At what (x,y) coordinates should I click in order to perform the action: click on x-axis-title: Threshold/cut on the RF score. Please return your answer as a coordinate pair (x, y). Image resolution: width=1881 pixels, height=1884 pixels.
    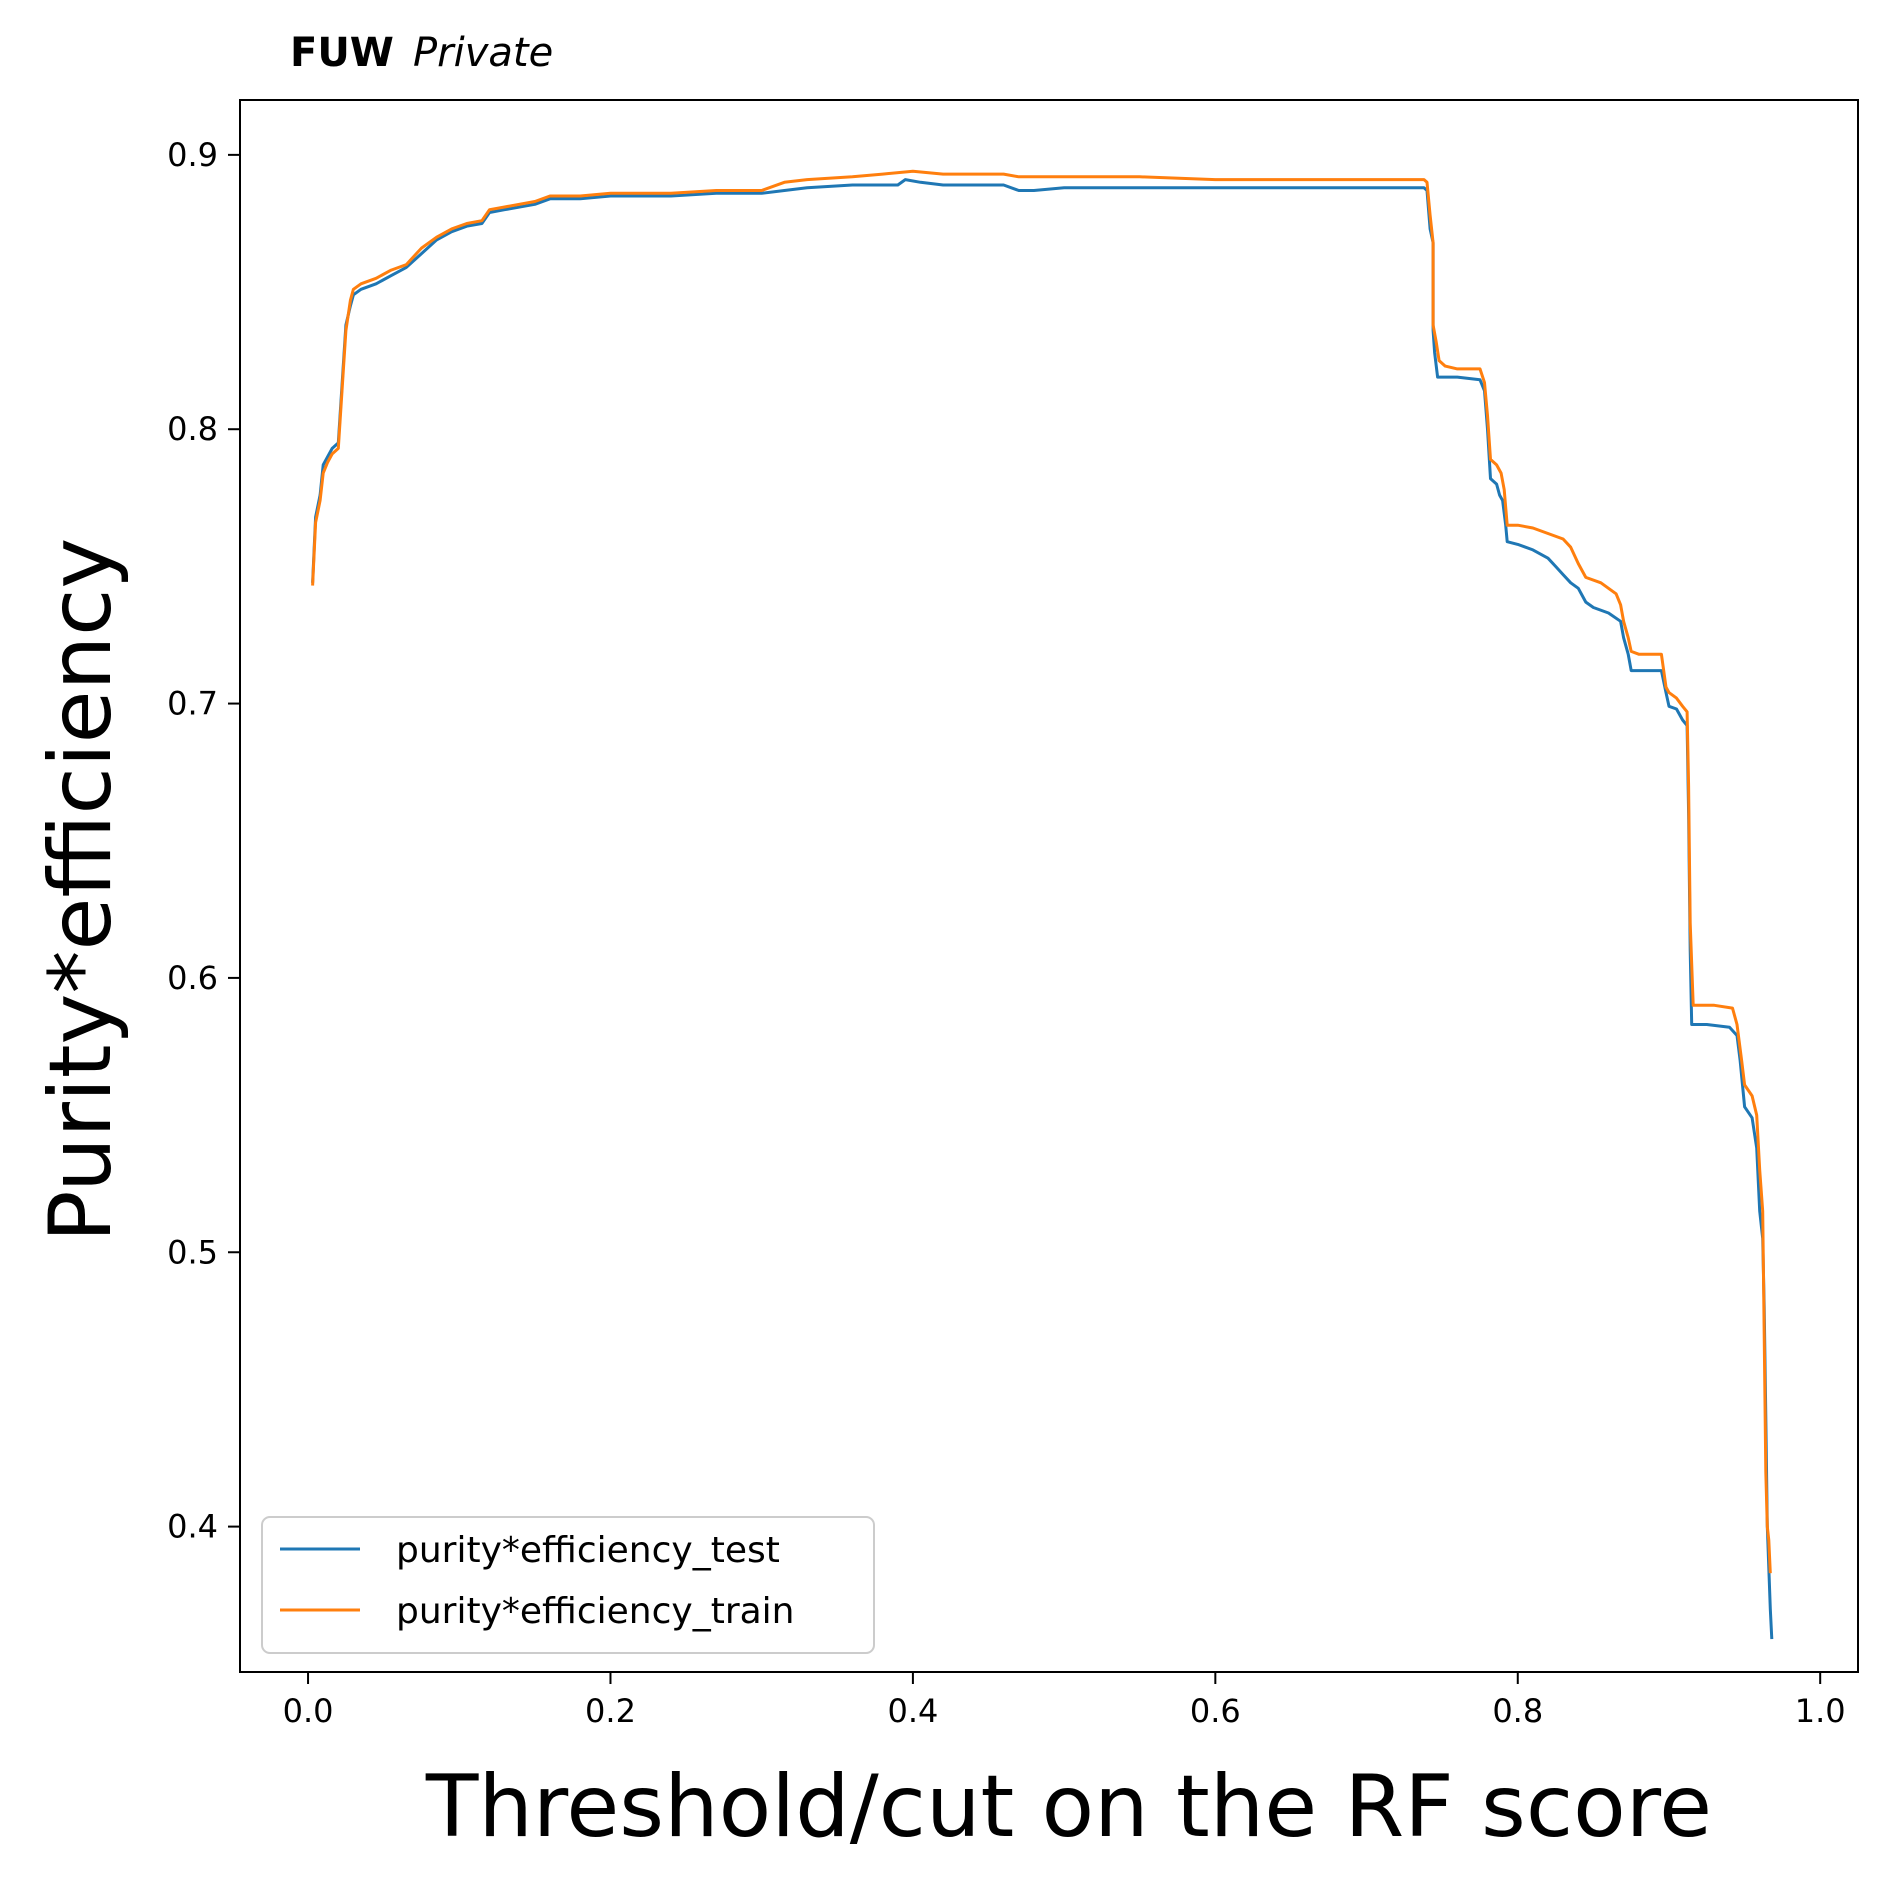
    Looking at the image, I should click on (1068, 1807).